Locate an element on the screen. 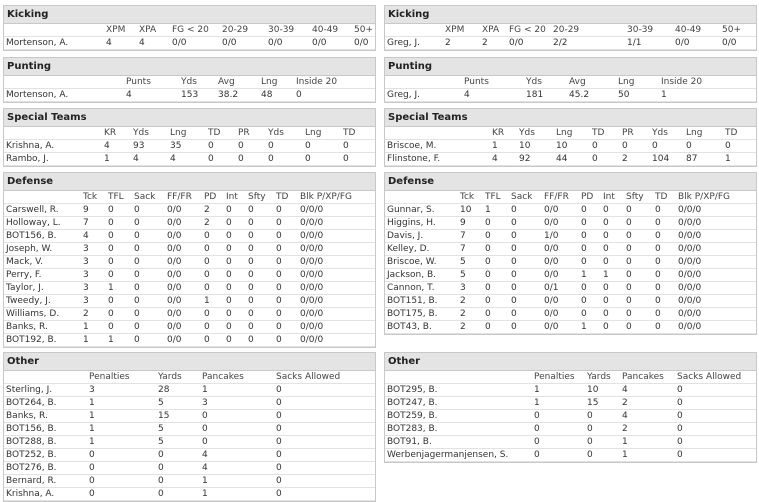 This screenshot has height=502, width=759. player-row: Krishna, A. 0 0 1 0 is located at coordinates (189, 494).